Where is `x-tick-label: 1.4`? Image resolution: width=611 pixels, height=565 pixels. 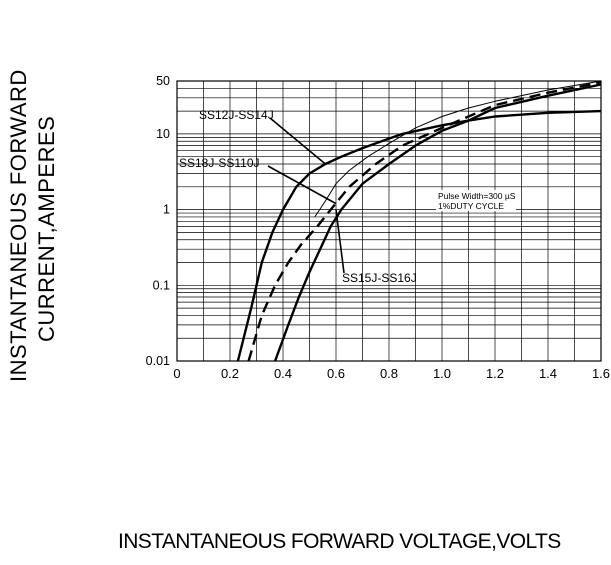 x-tick-label: 1.4 is located at coordinates (548, 373).